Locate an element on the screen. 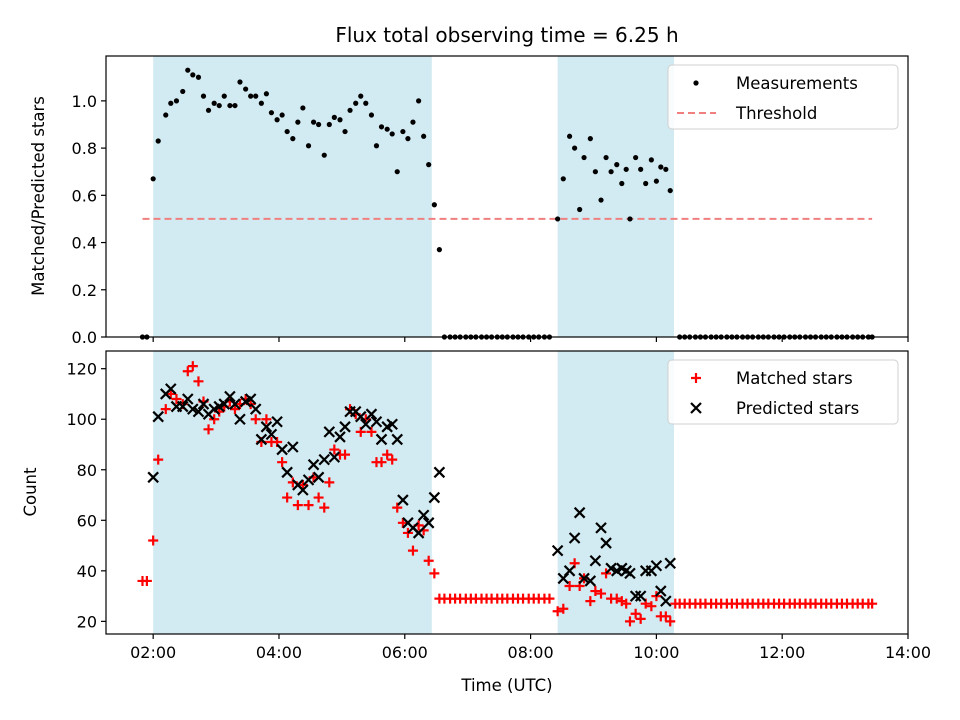 This screenshot has height=720, width=960. x-tick-label: 04:00 is located at coordinates (279, 652).